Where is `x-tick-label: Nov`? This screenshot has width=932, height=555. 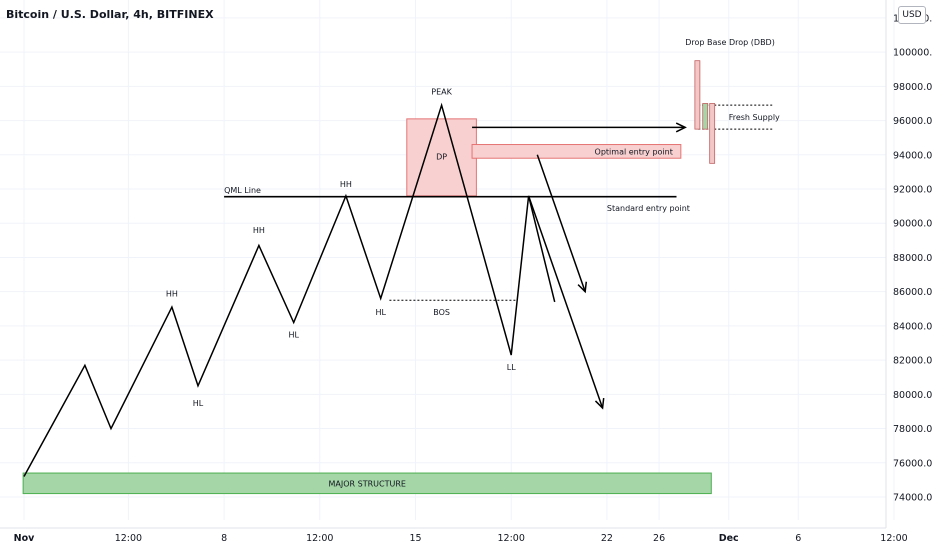 x-tick-label: Nov is located at coordinates (24, 538).